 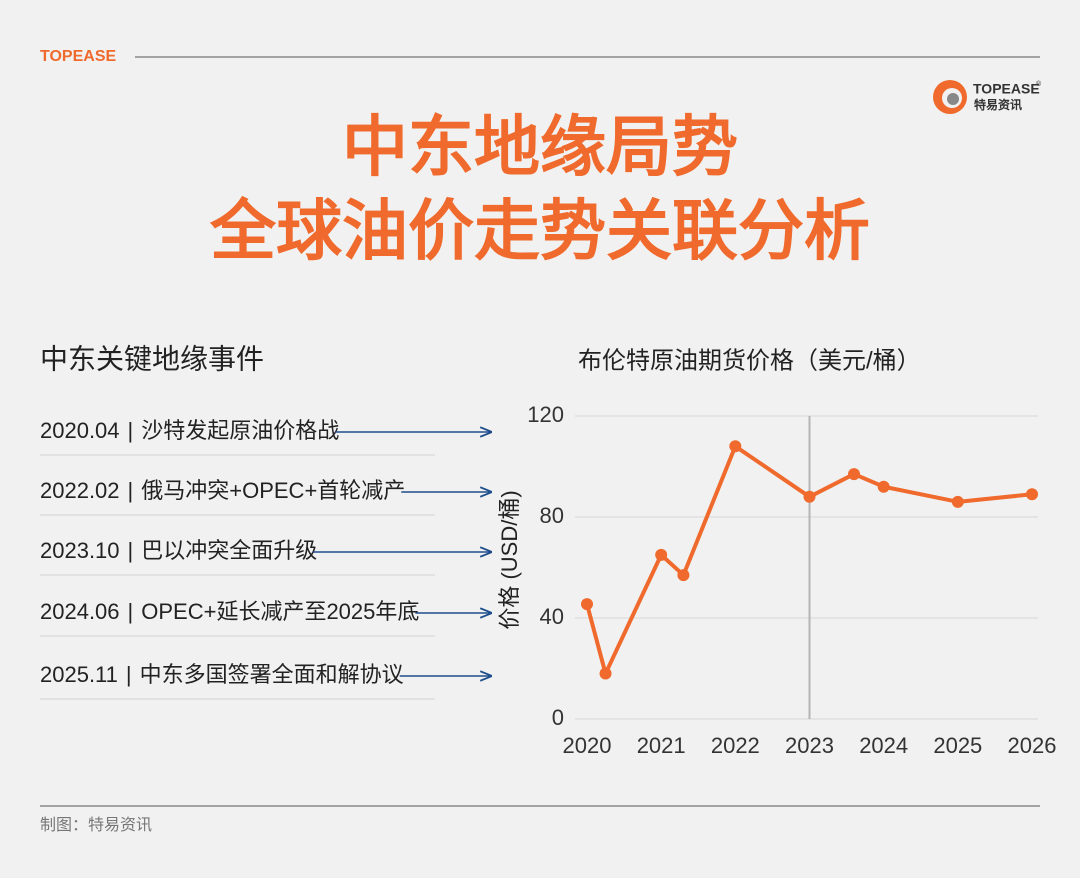 I want to click on event-date: 2020.04, so click(x=80, y=430).